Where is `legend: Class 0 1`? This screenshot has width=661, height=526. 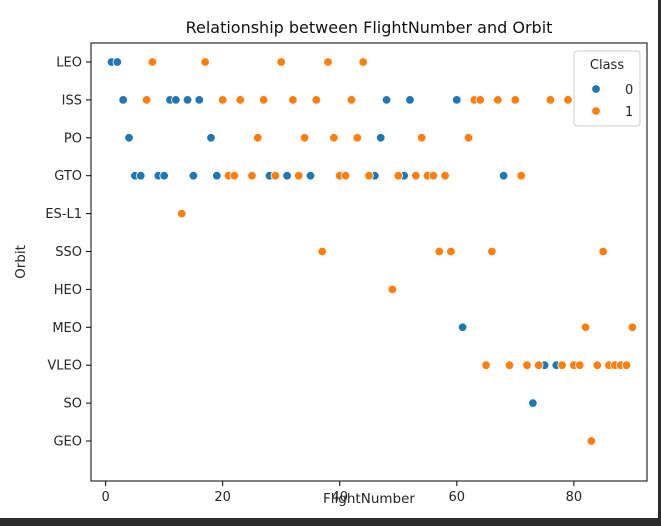
legend: Class 0 1 is located at coordinates (607, 88).